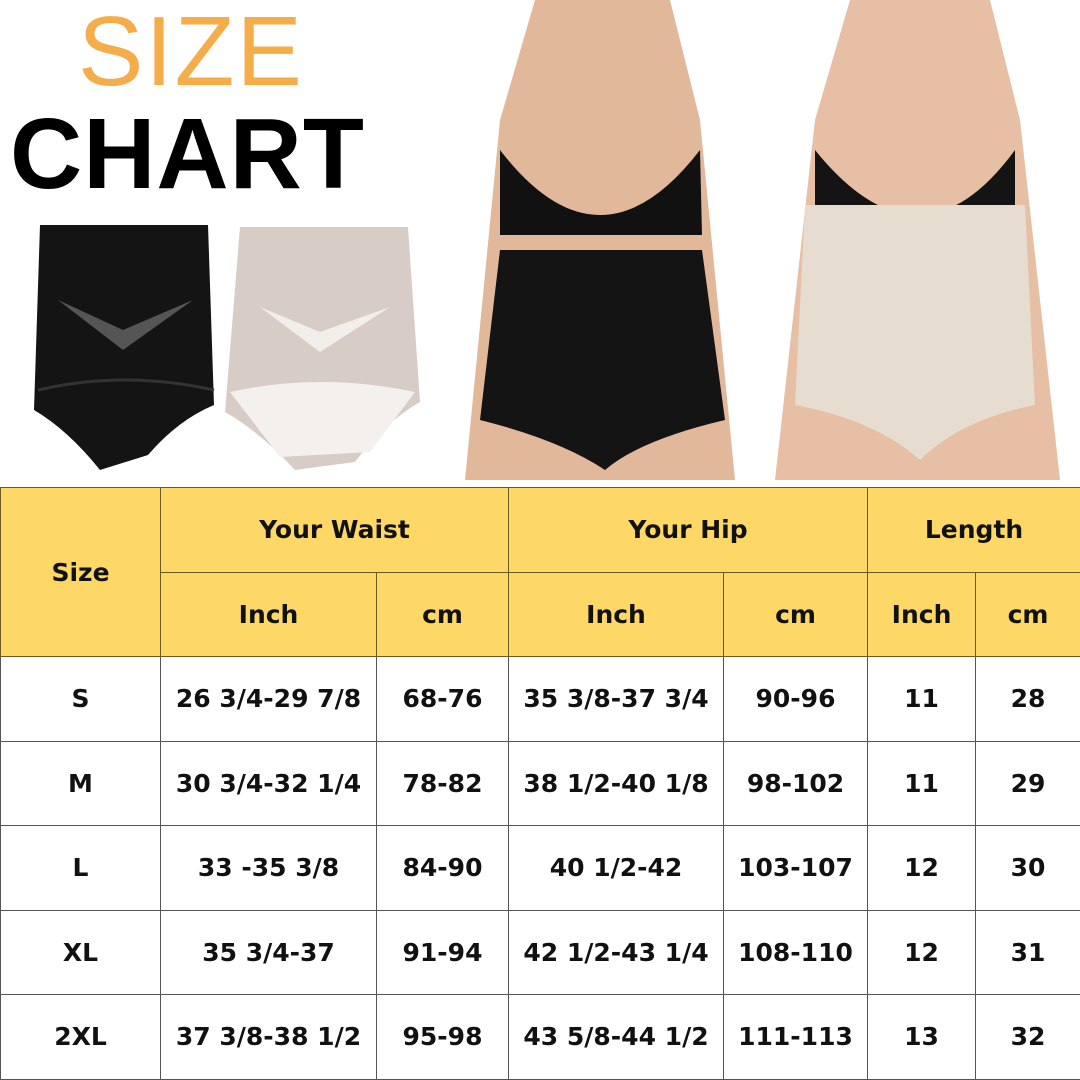 This screenshot has height=1080, width=1080. I want to click on header-waist: Your Waist, so click(334, 530).